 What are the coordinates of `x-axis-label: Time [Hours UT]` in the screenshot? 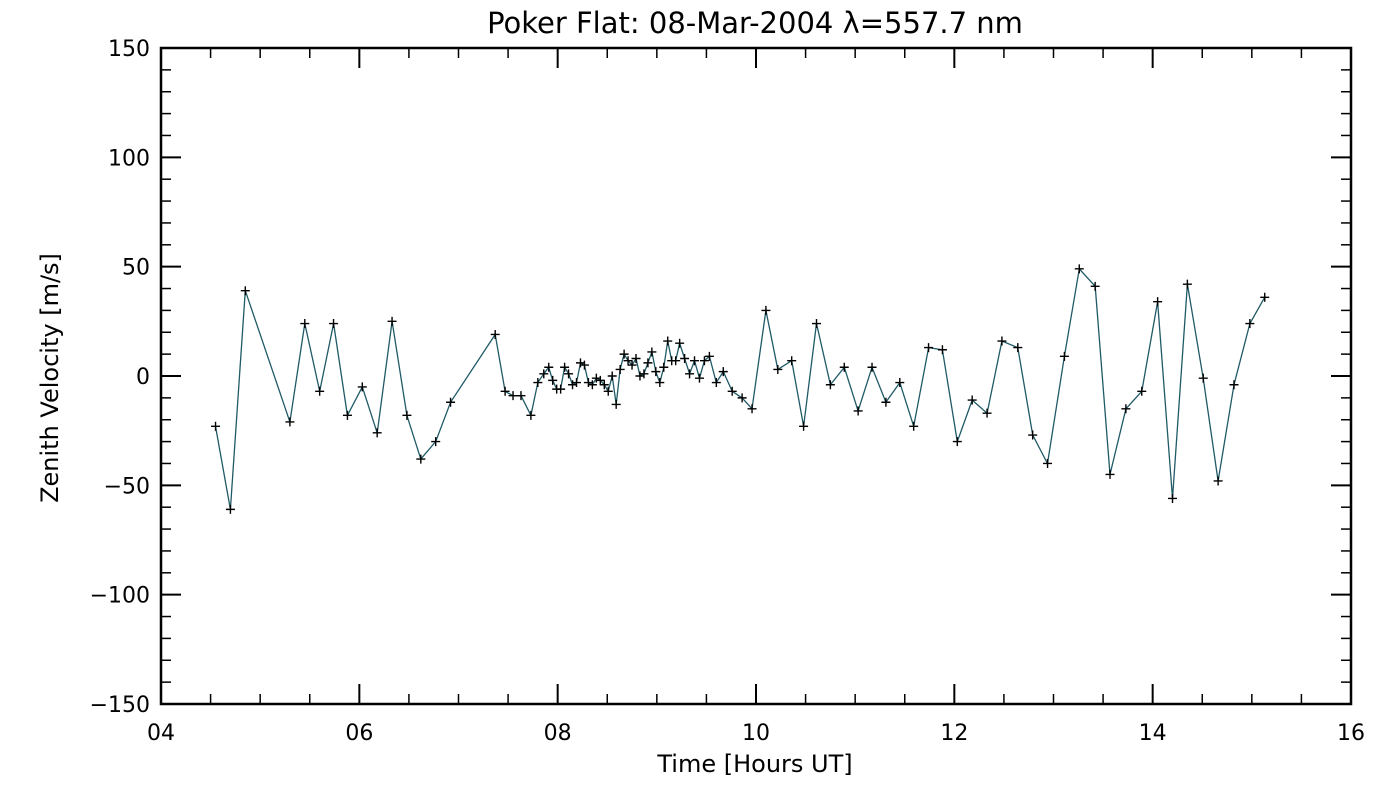 It's located at (754, 764).